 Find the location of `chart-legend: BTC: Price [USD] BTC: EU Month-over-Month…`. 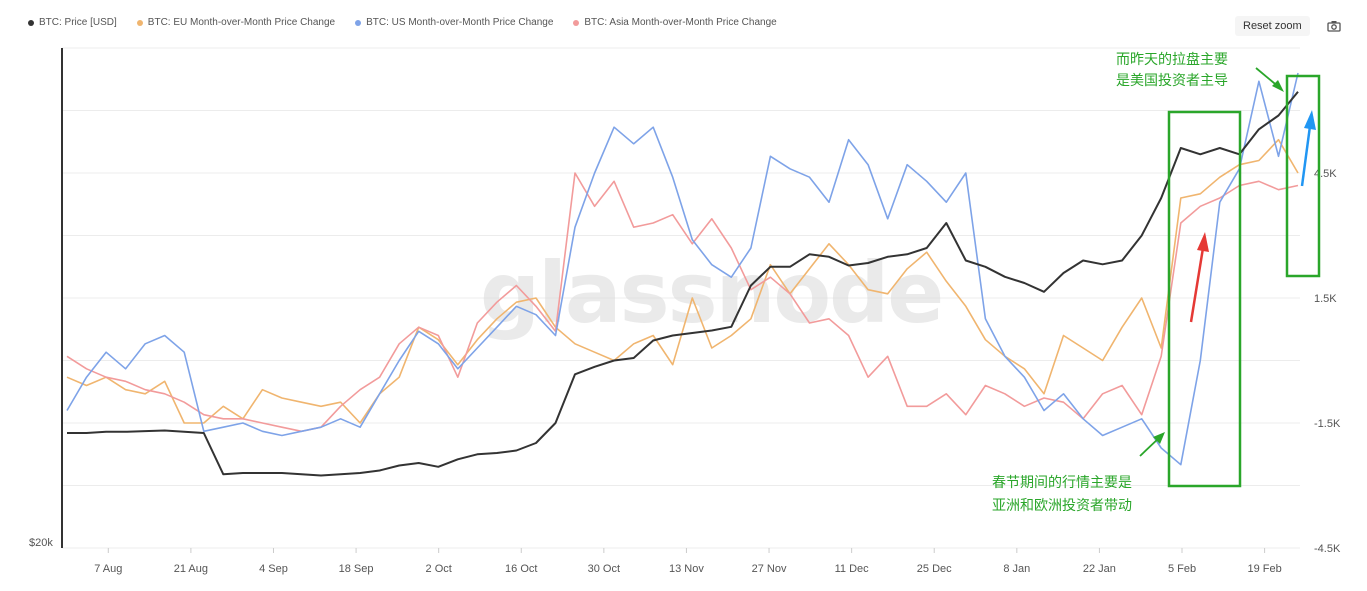

chart-legend: BTC: Price [USD] BTC: EU Month-over-Month… is located at coordinates (402, 22).